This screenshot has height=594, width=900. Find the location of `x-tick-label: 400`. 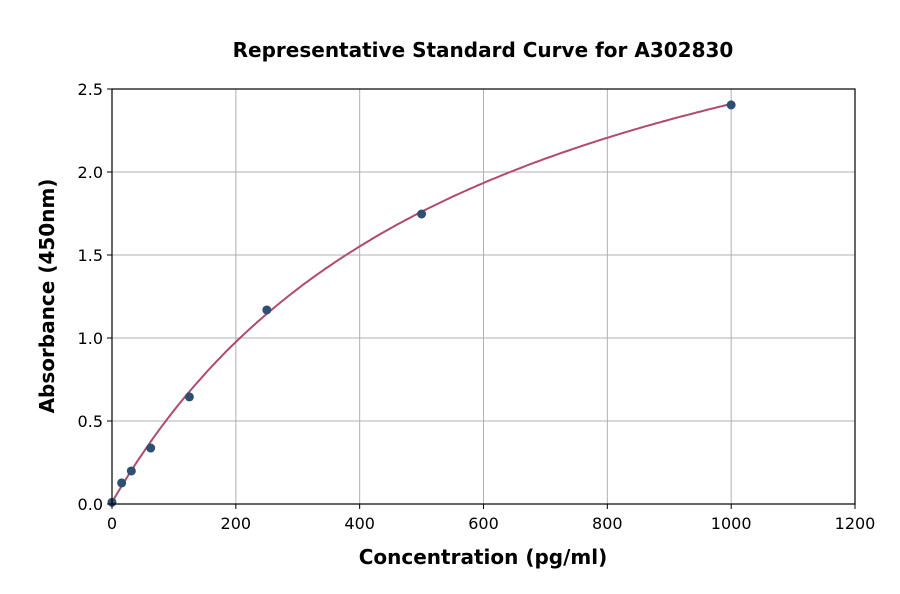

x-tick-label: 400 is located at coordinates (359, 523).